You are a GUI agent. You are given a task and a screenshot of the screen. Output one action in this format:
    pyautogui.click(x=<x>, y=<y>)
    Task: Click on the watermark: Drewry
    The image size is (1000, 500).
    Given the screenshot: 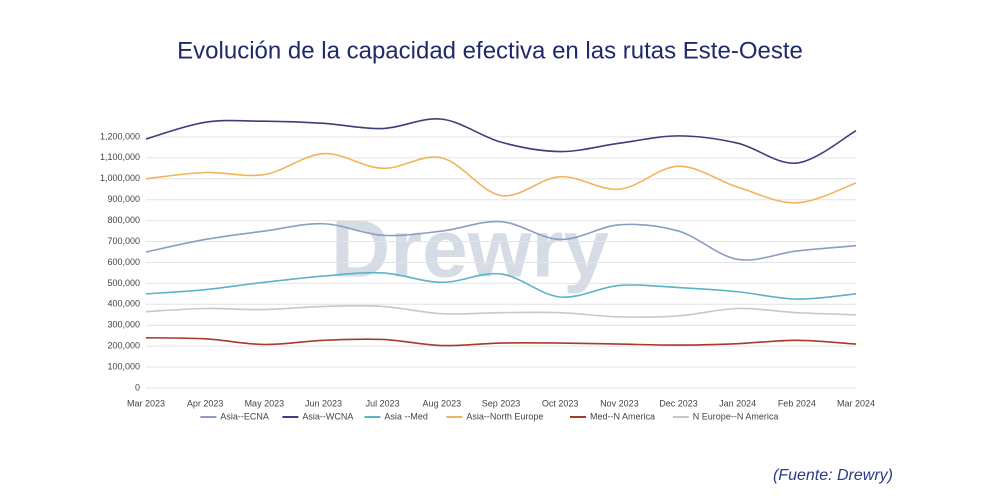 What is the action you would take?
    pyautogui.click(x=470, y=249)
    